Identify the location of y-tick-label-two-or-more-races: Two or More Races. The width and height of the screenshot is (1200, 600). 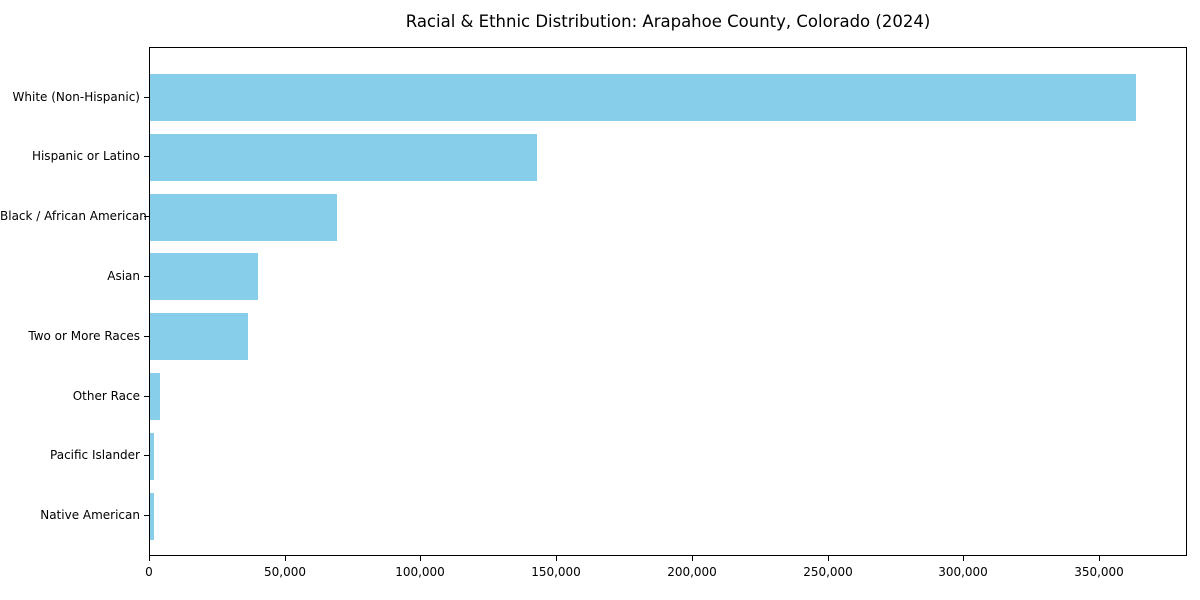
(84, 336).